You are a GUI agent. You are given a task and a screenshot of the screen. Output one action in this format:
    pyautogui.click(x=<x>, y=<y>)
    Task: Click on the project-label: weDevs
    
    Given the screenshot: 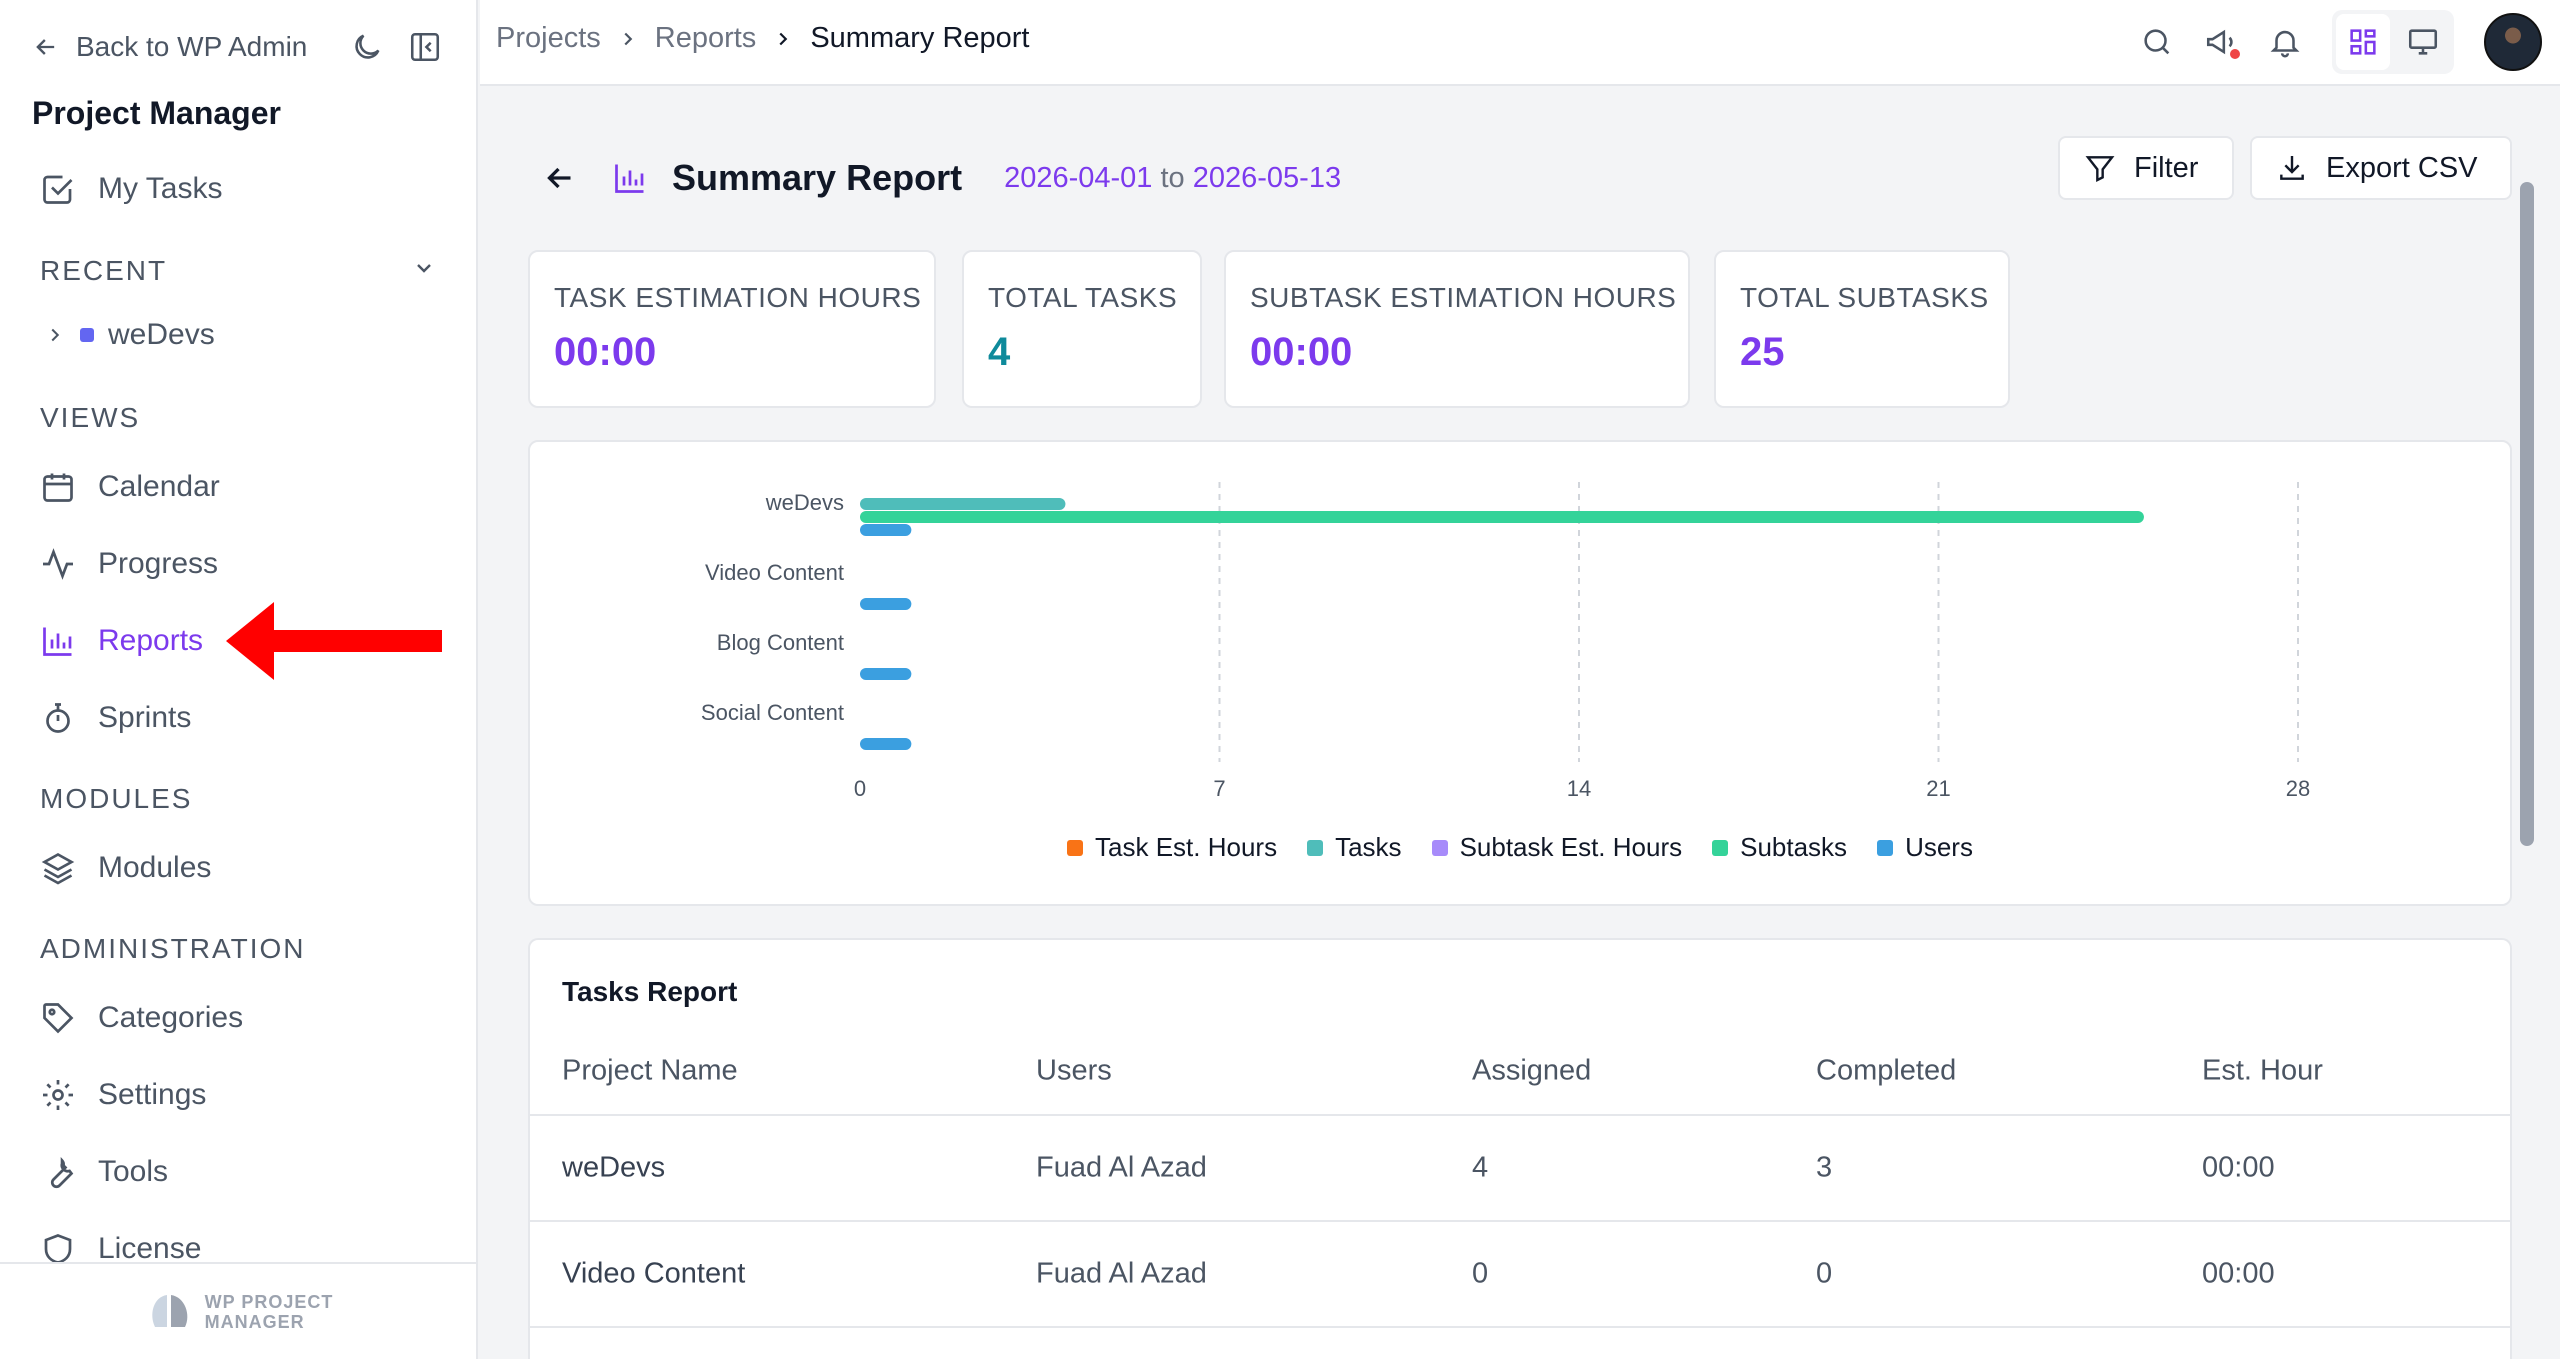 What is the action you would take?
    pyautogui.click(x=161, y=334)
    